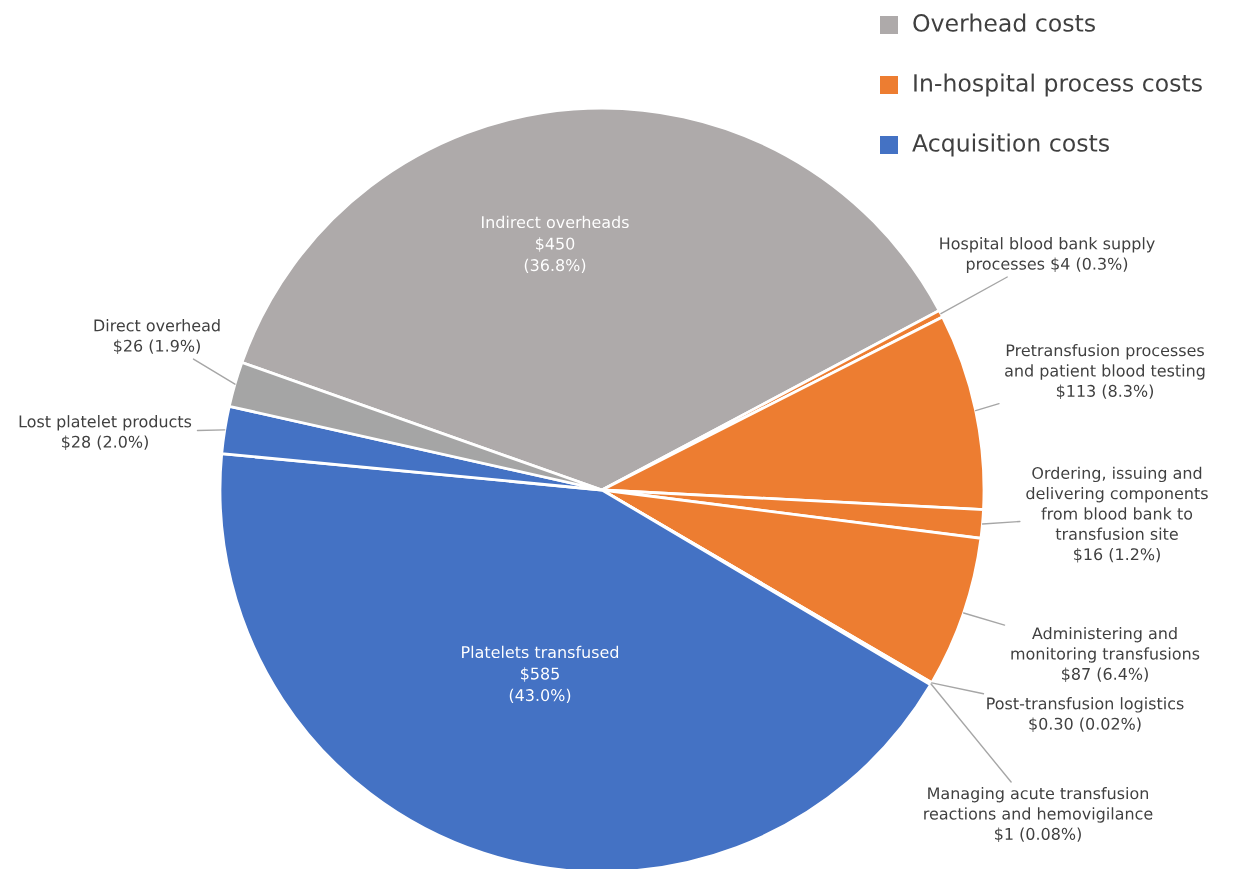 This screenshot has height=869, width=1242. I want to click on data-label: $0.30 (0.02%), so click(1085, 724).